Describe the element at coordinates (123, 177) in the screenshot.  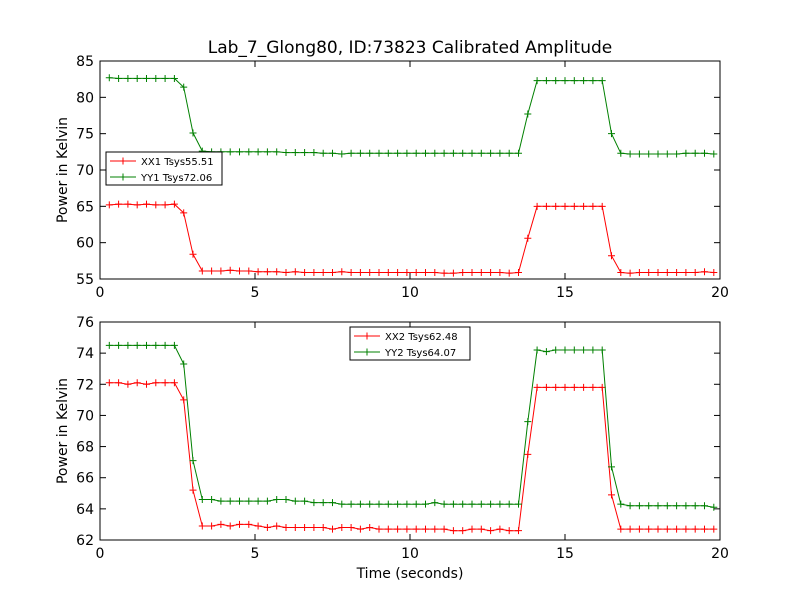
I see `legend-marker` at that location.